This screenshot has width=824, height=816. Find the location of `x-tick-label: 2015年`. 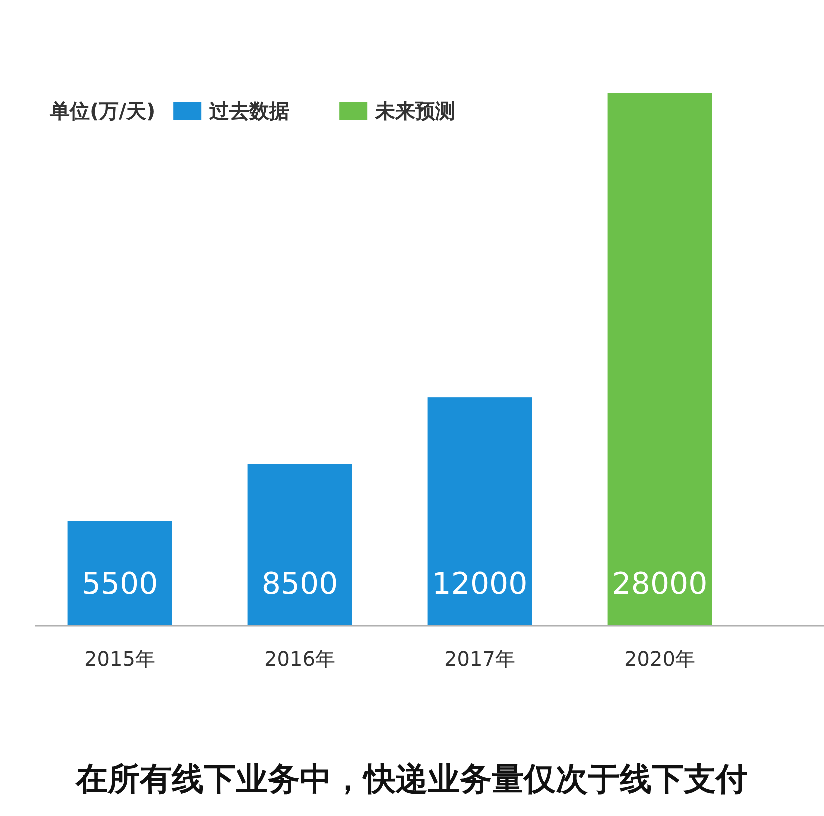

x-tick-label: 2015年 is located at coordinates (120, 659).